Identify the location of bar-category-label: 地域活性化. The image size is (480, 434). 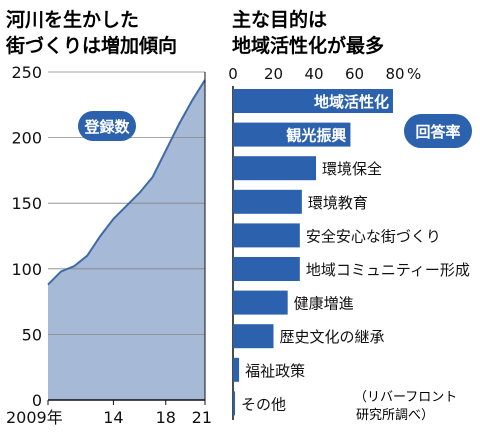
(351, 102).